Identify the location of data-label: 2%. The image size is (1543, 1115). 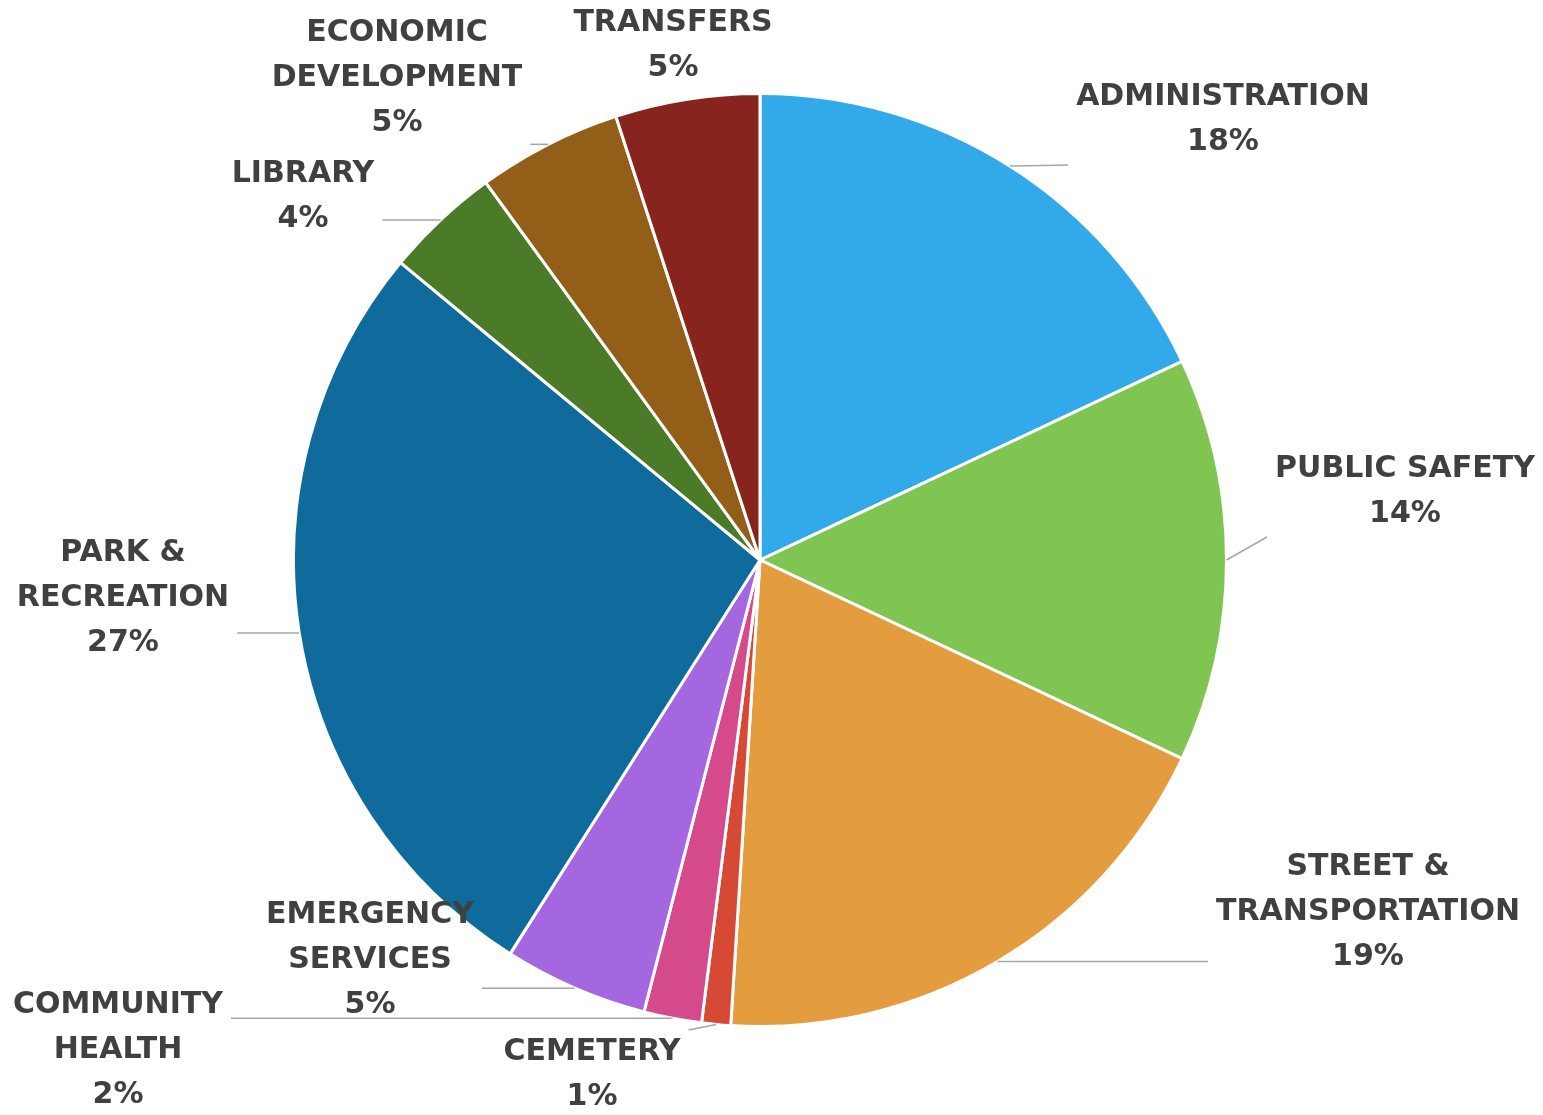
(118, 1092).